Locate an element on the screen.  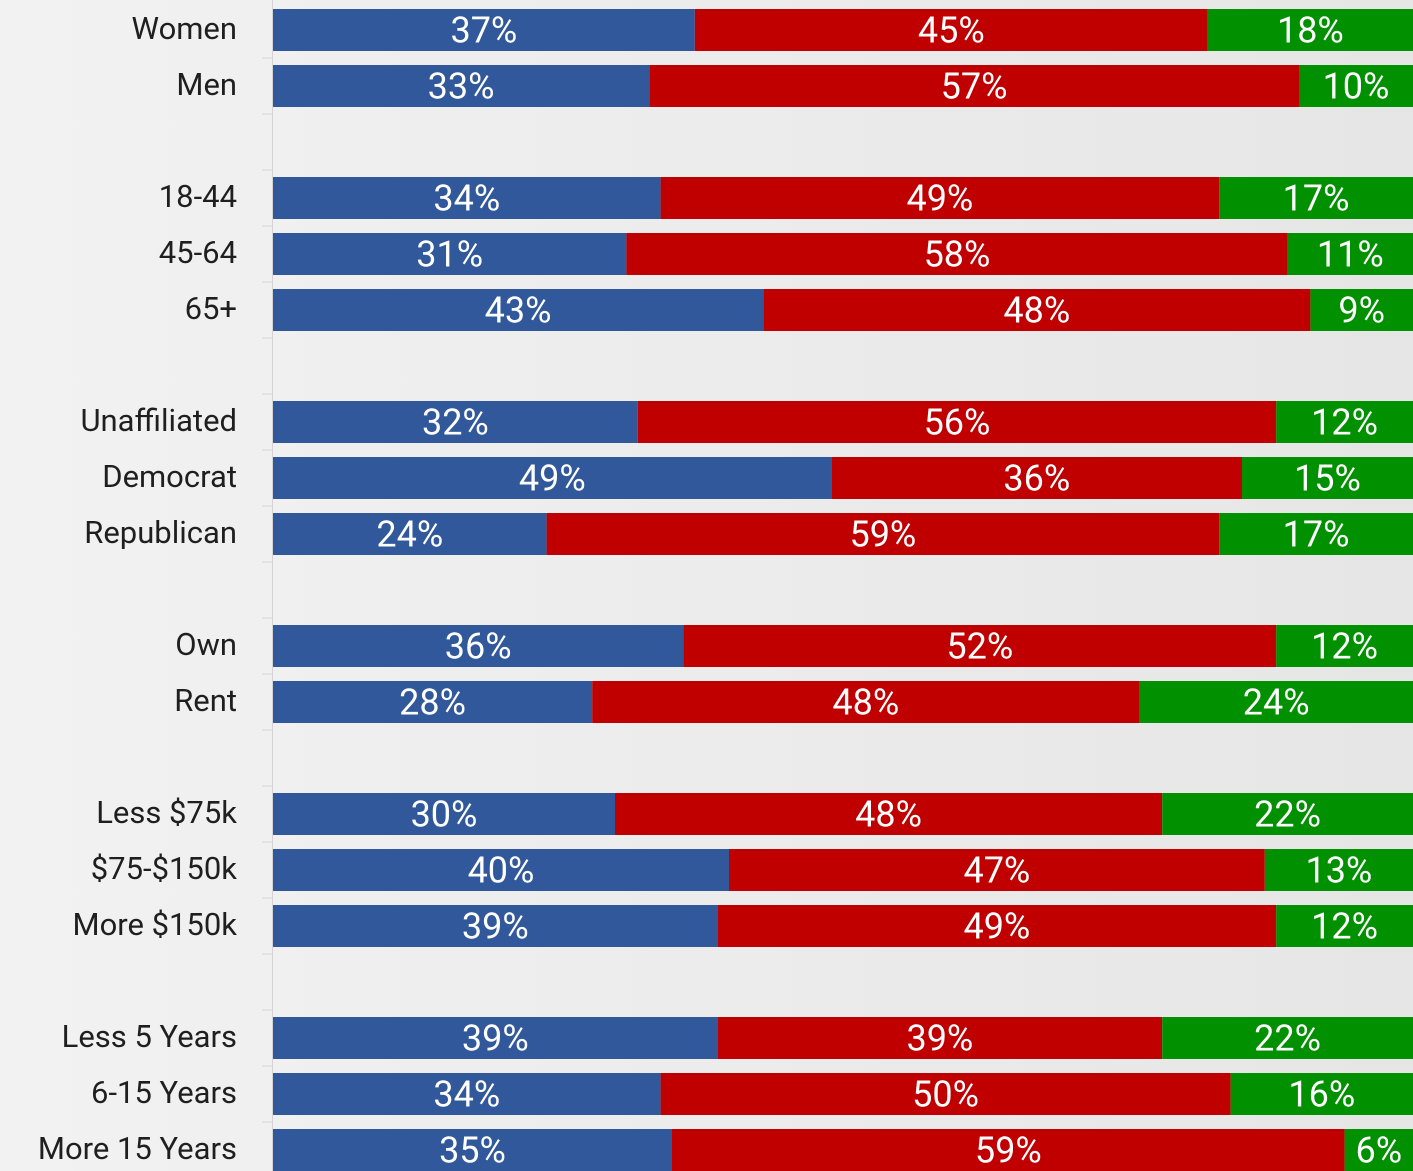
category-label: Less $75k is located at coordinates (166, 812).